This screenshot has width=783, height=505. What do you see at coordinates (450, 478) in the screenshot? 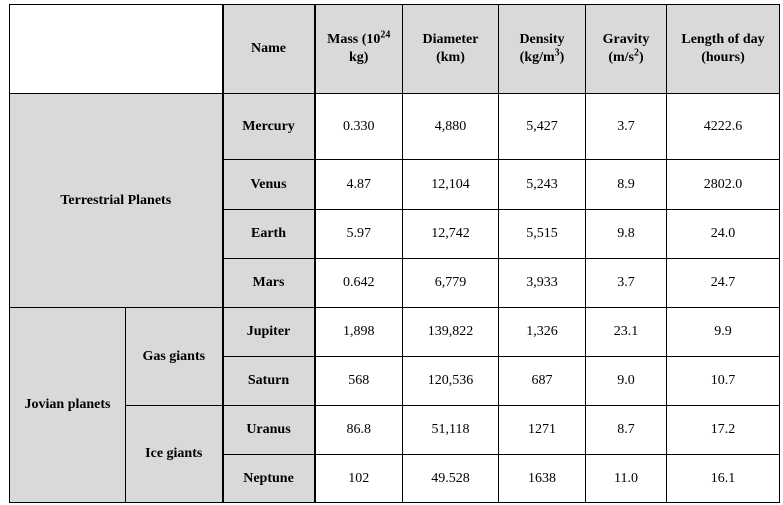
I see `cell-diameter: 49.528` at bounding box center [450, 478].